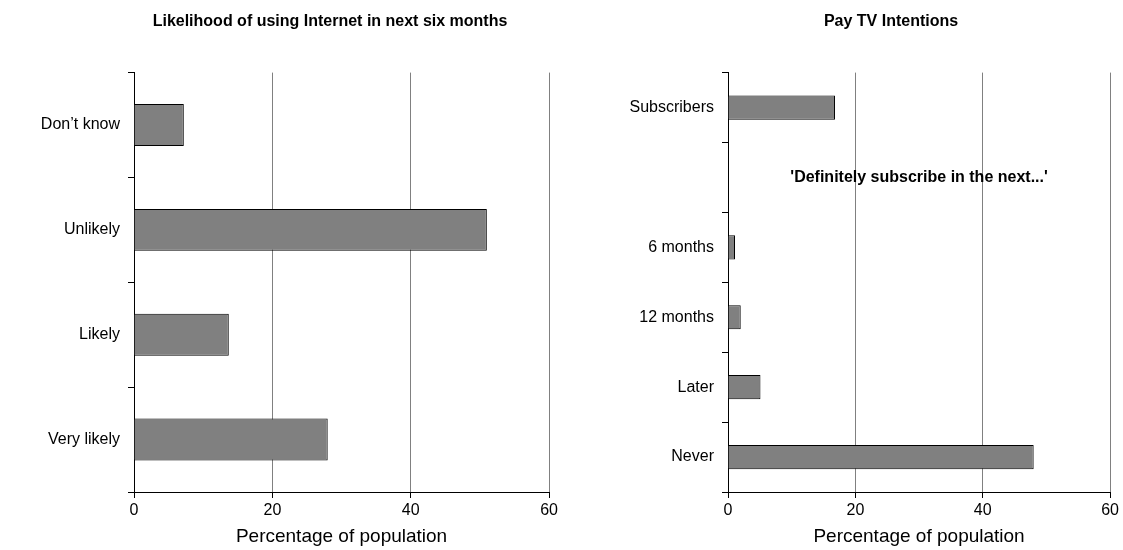  What do you see at coordinates (696, 386) in the screenshot?
I see `y-tick-label: Later` at bounding box center [696, 386].